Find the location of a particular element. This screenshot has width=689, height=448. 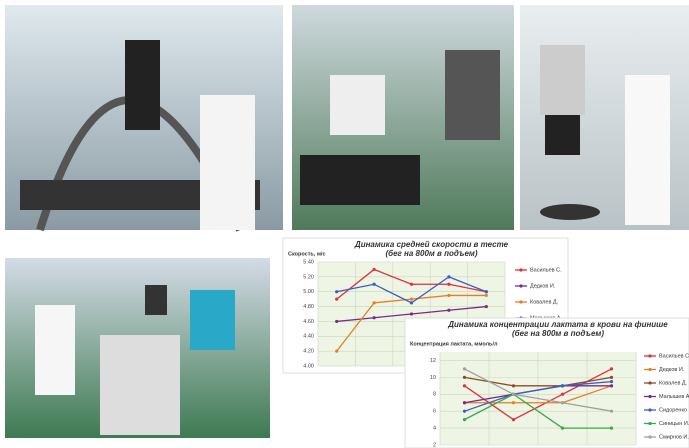

y-tick-label: 12 is located at coordinates (433, 361).